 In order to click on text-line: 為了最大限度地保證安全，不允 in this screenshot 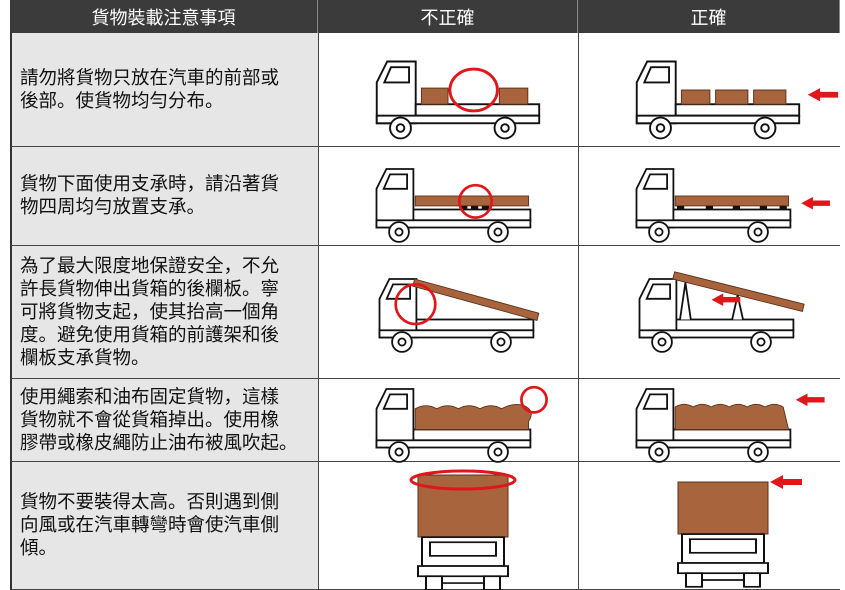, I will do `click(150, 266)`.